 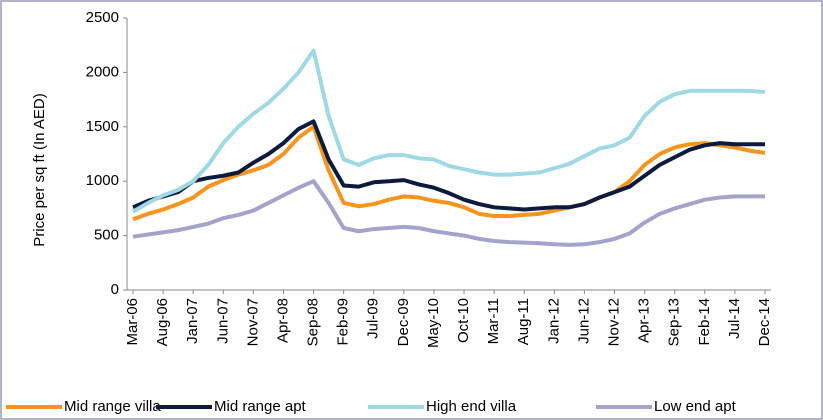 What do you see at coordinates (192, 321) in the screenshot?
I see `x-tick-label: Jan-07` at bounding box center [192, 321].